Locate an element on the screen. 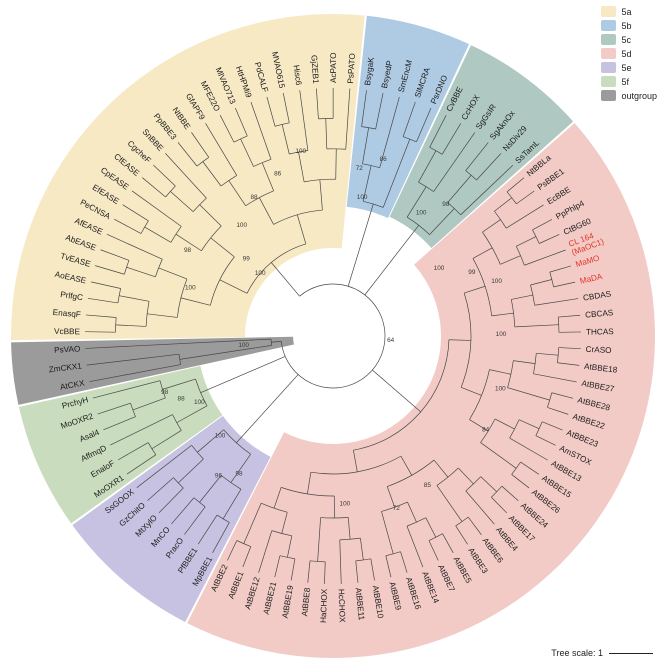  taxon-label: THCAS is located at coordinates (600, 331).